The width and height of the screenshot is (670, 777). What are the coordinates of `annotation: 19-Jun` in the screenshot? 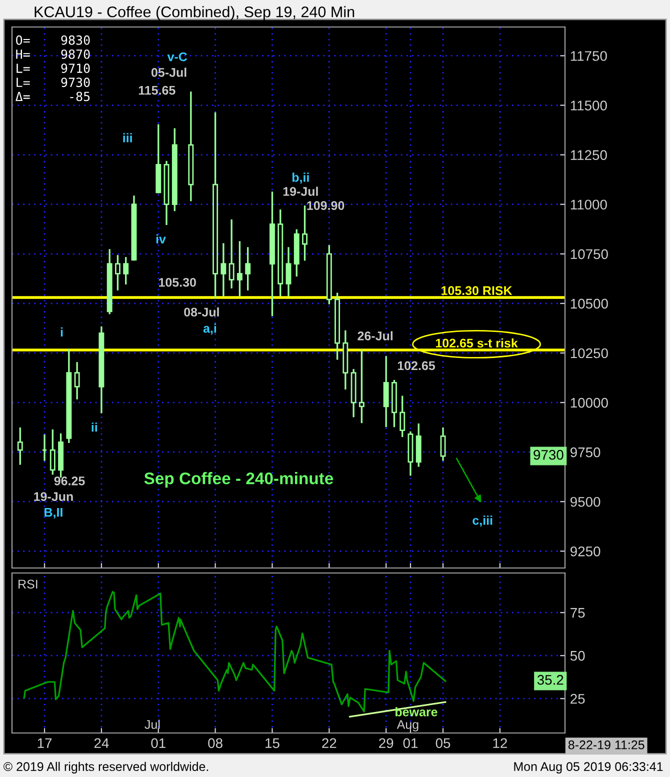 It's located at (53, 497).